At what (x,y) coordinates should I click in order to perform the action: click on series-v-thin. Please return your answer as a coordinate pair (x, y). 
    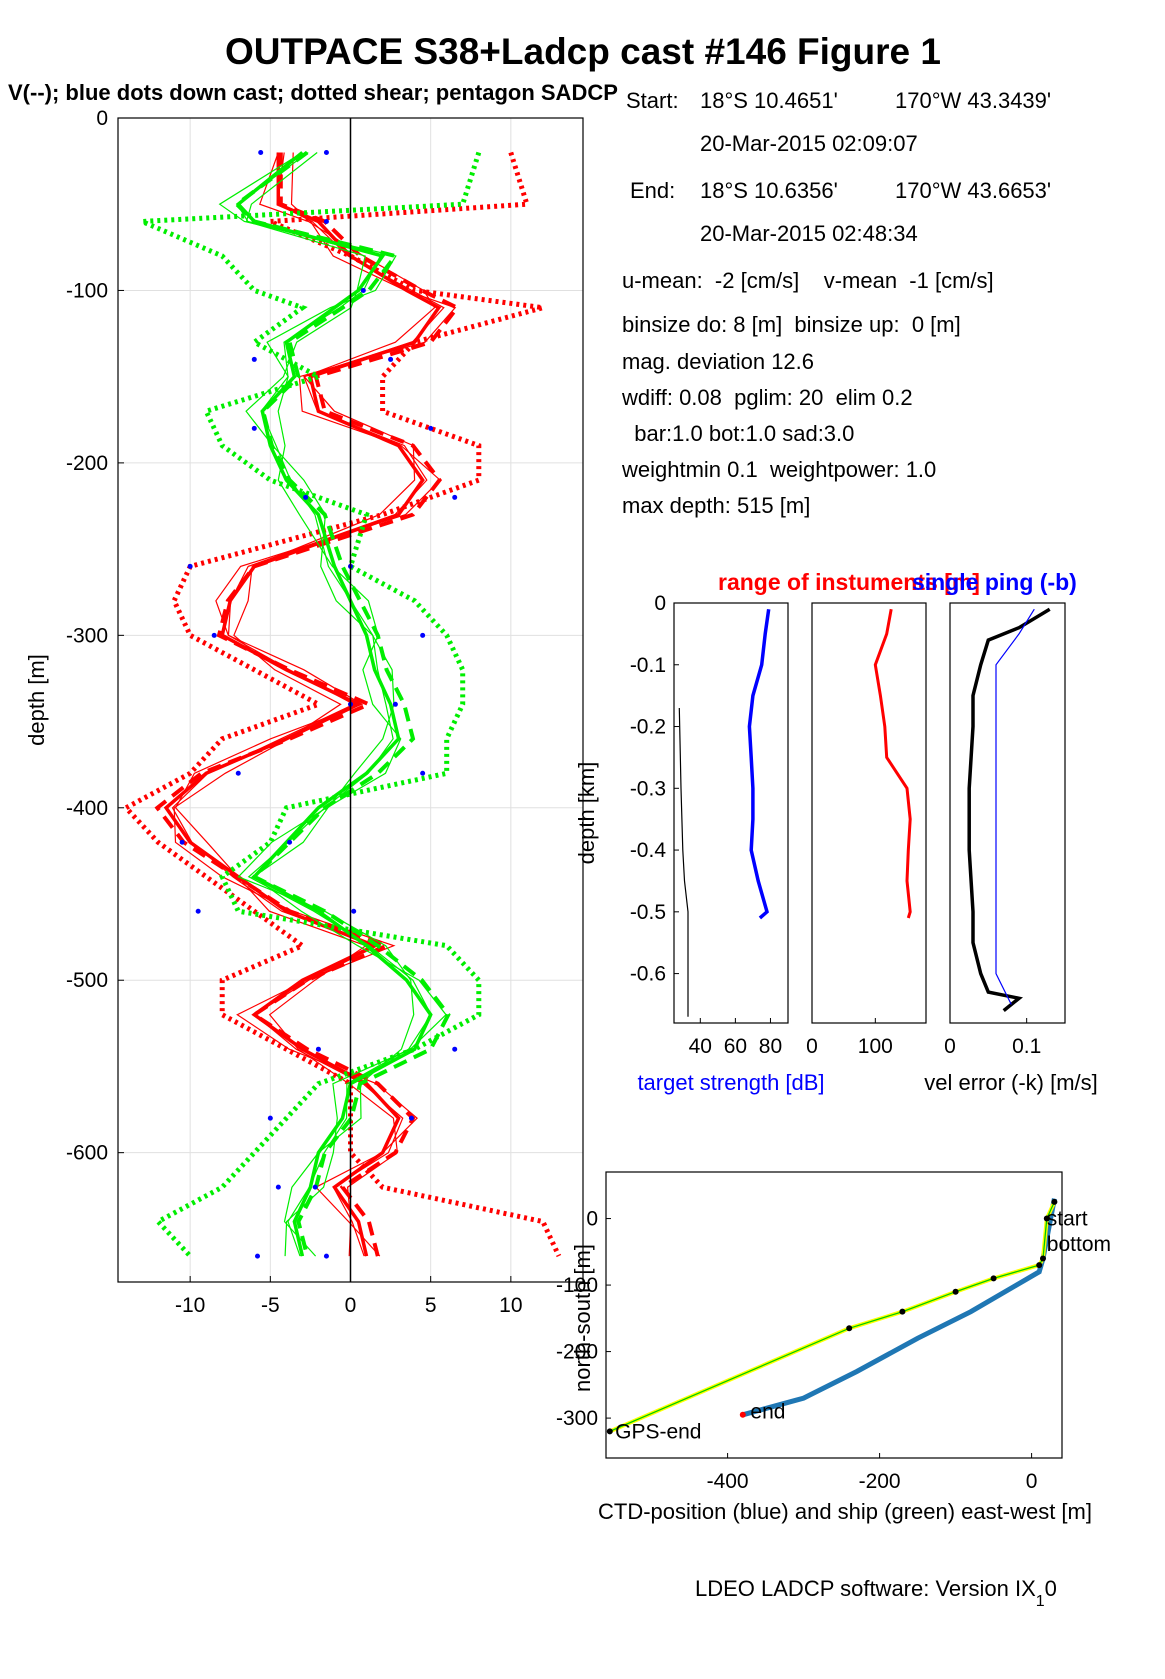
    Looking at the image, I should click on (346, 704).